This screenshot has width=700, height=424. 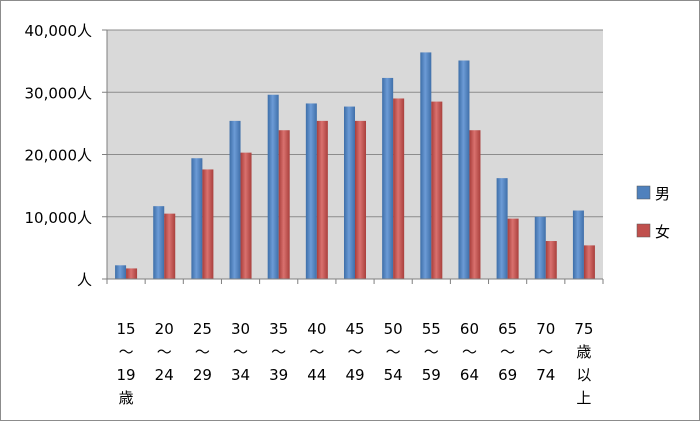 What do you see at coordinates (59, 31) in the screenshot?
I see `y-tick-label-4: 40,000人` at bounding box center [59, 31].